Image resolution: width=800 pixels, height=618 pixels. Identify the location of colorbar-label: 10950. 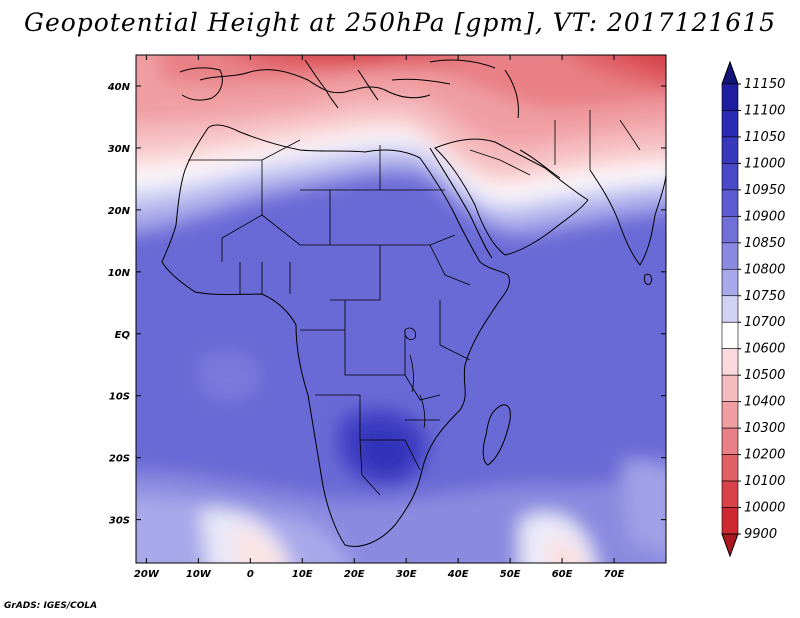
(764, 190).